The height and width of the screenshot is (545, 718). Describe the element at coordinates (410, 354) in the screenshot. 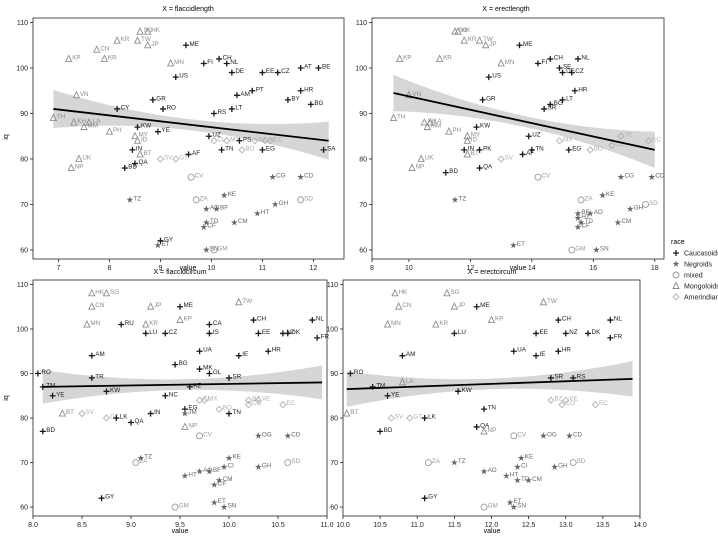

I see `point-label: AM` at that location.